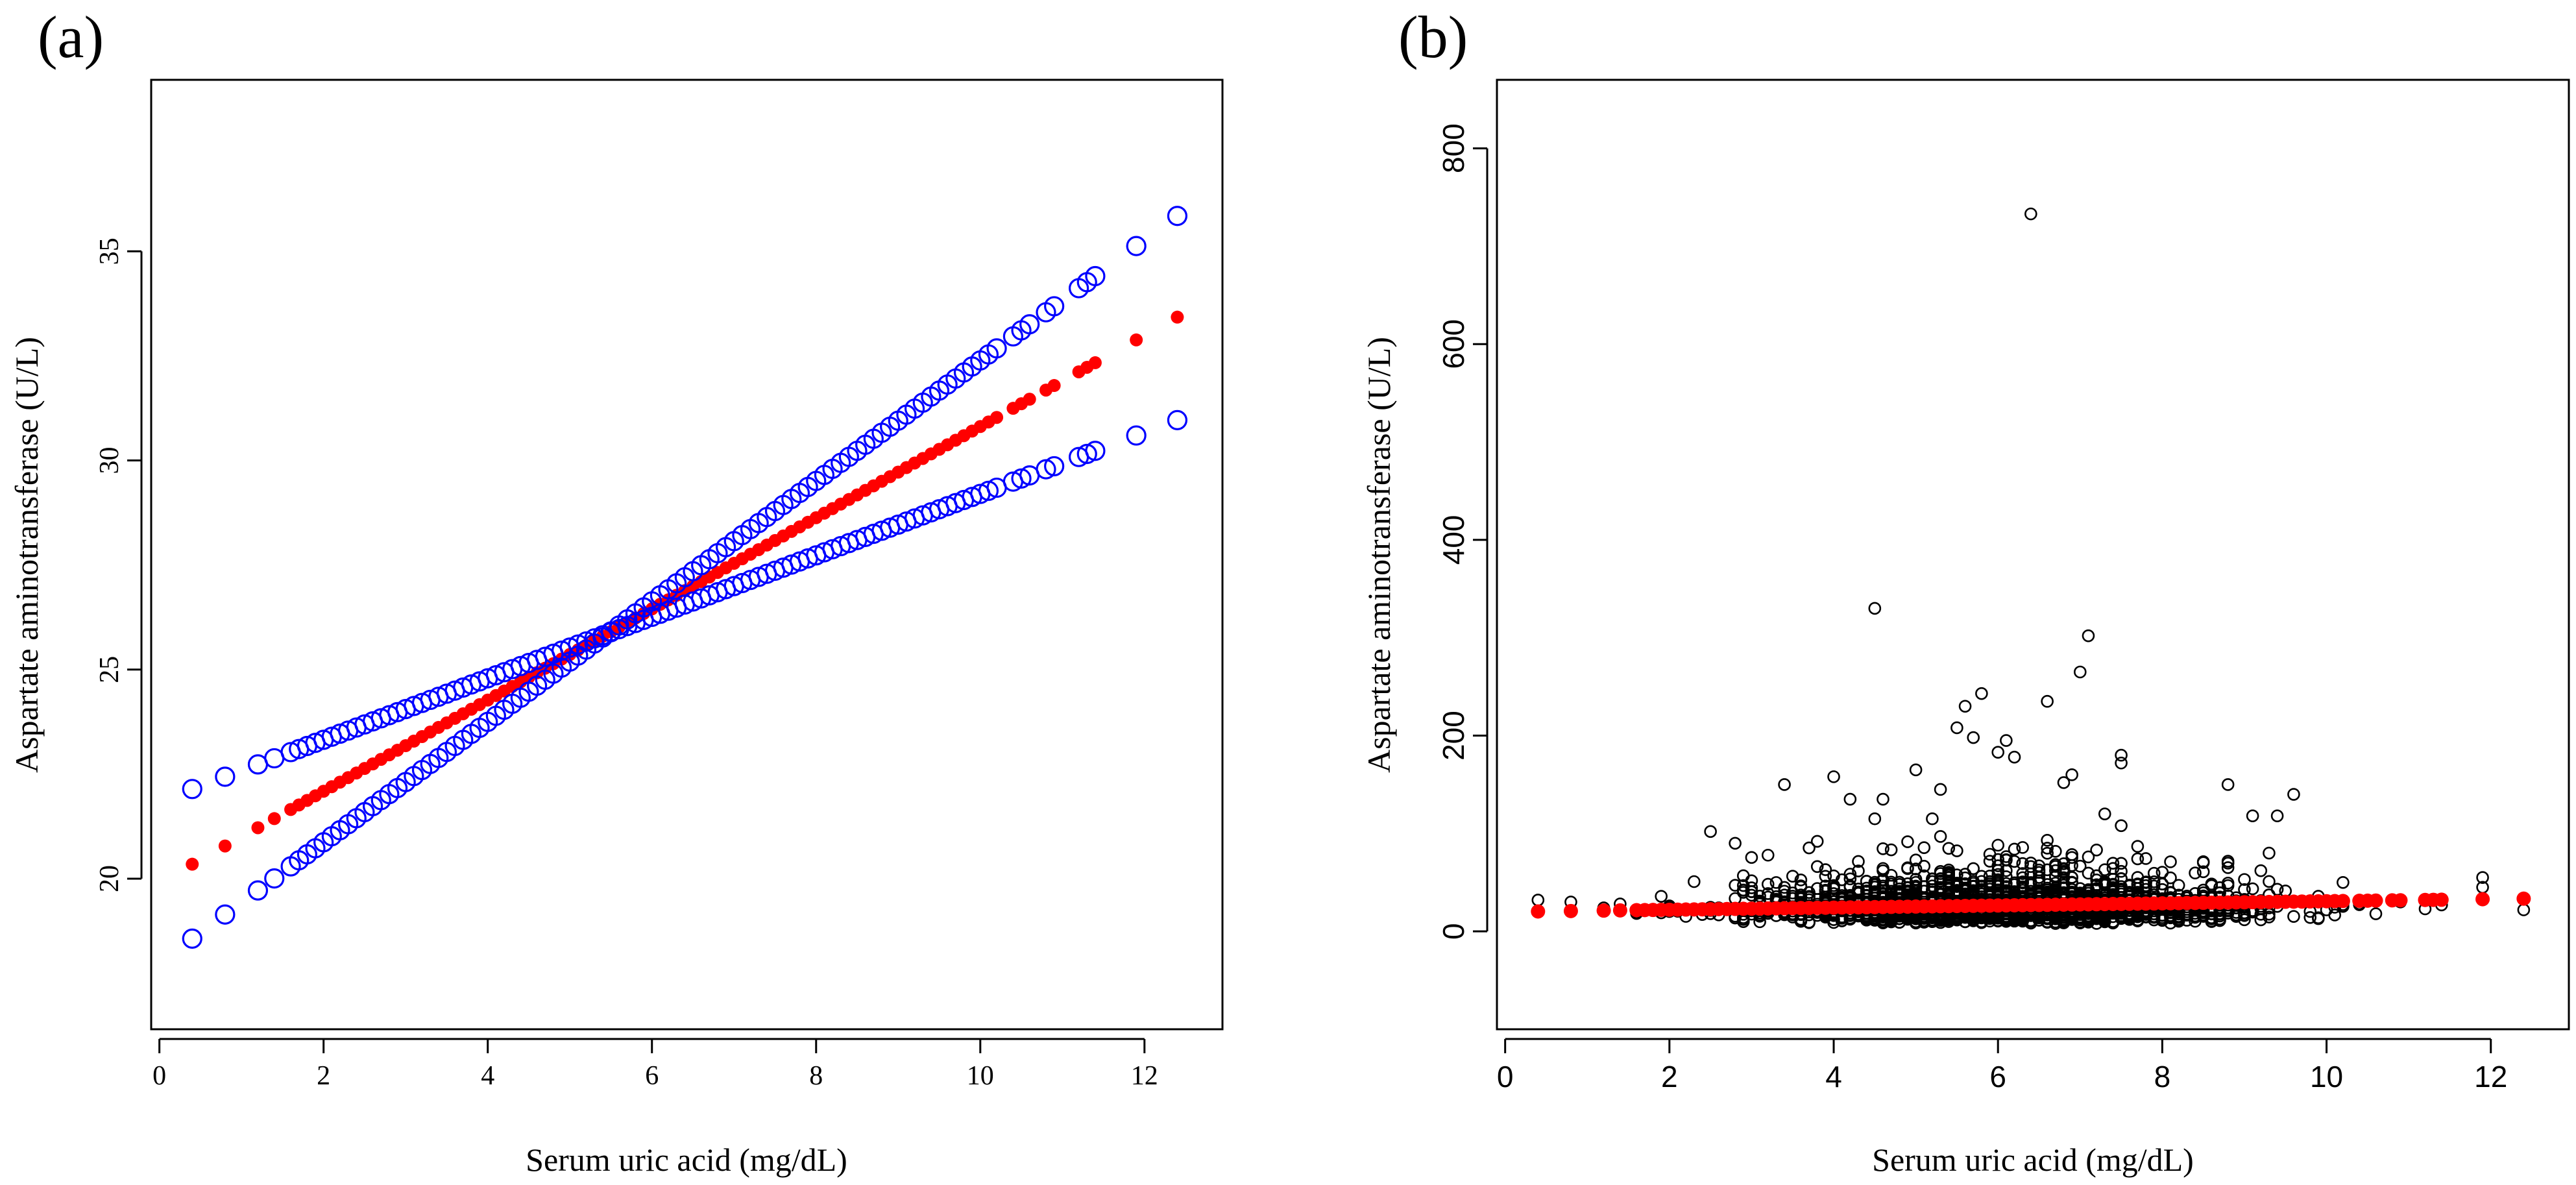  Describe the element at coordinates (685, 604) in the screenshot. I see `panel-a-series-lower-confidence-limit` at that location.